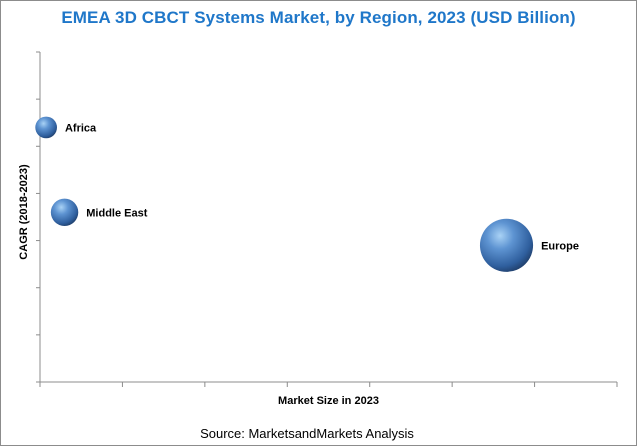 This screenshot has width=637, height=446. I want to click on source-note: Source: MarketsandMarkets Analysis, so click(307, 433).